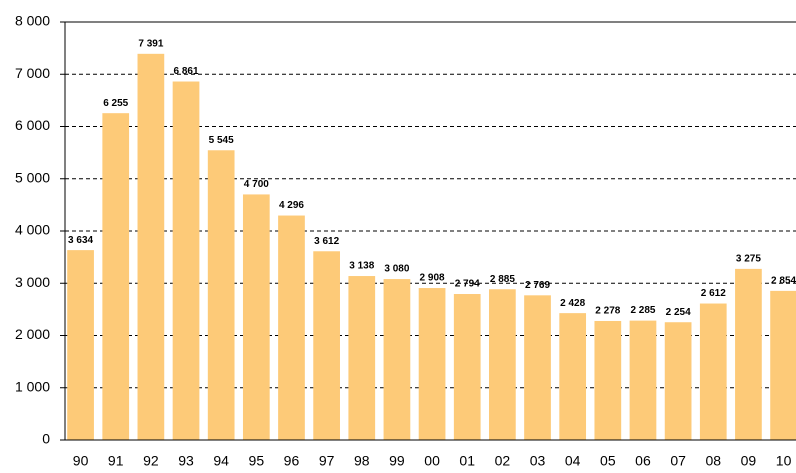 The height and width of the screenshot is (473, 796). I want to click on value-label: 2 285, so click(642, 310).